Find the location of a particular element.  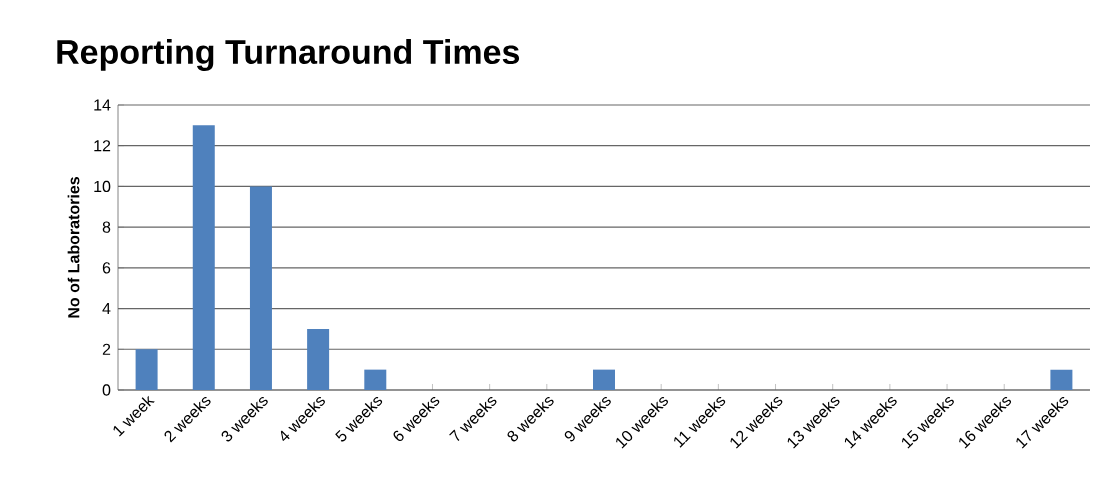

y-tick-label: 14 is located at coordinates (102, 105).